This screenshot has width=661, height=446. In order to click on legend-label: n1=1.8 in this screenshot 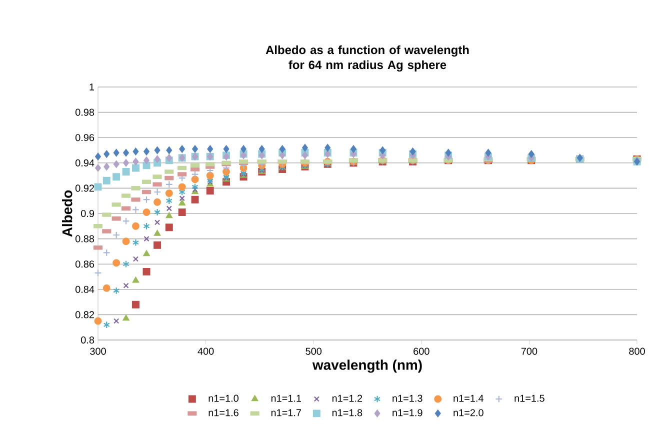, I will do `click(347, 412)`.